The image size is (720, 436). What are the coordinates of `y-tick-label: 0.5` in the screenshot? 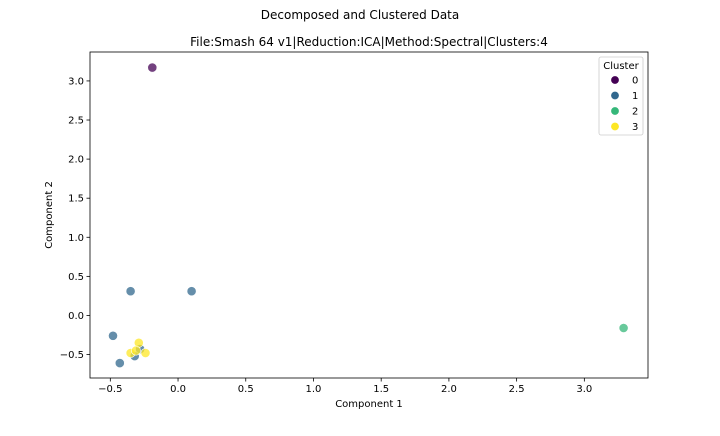 It's located at (76, 277).